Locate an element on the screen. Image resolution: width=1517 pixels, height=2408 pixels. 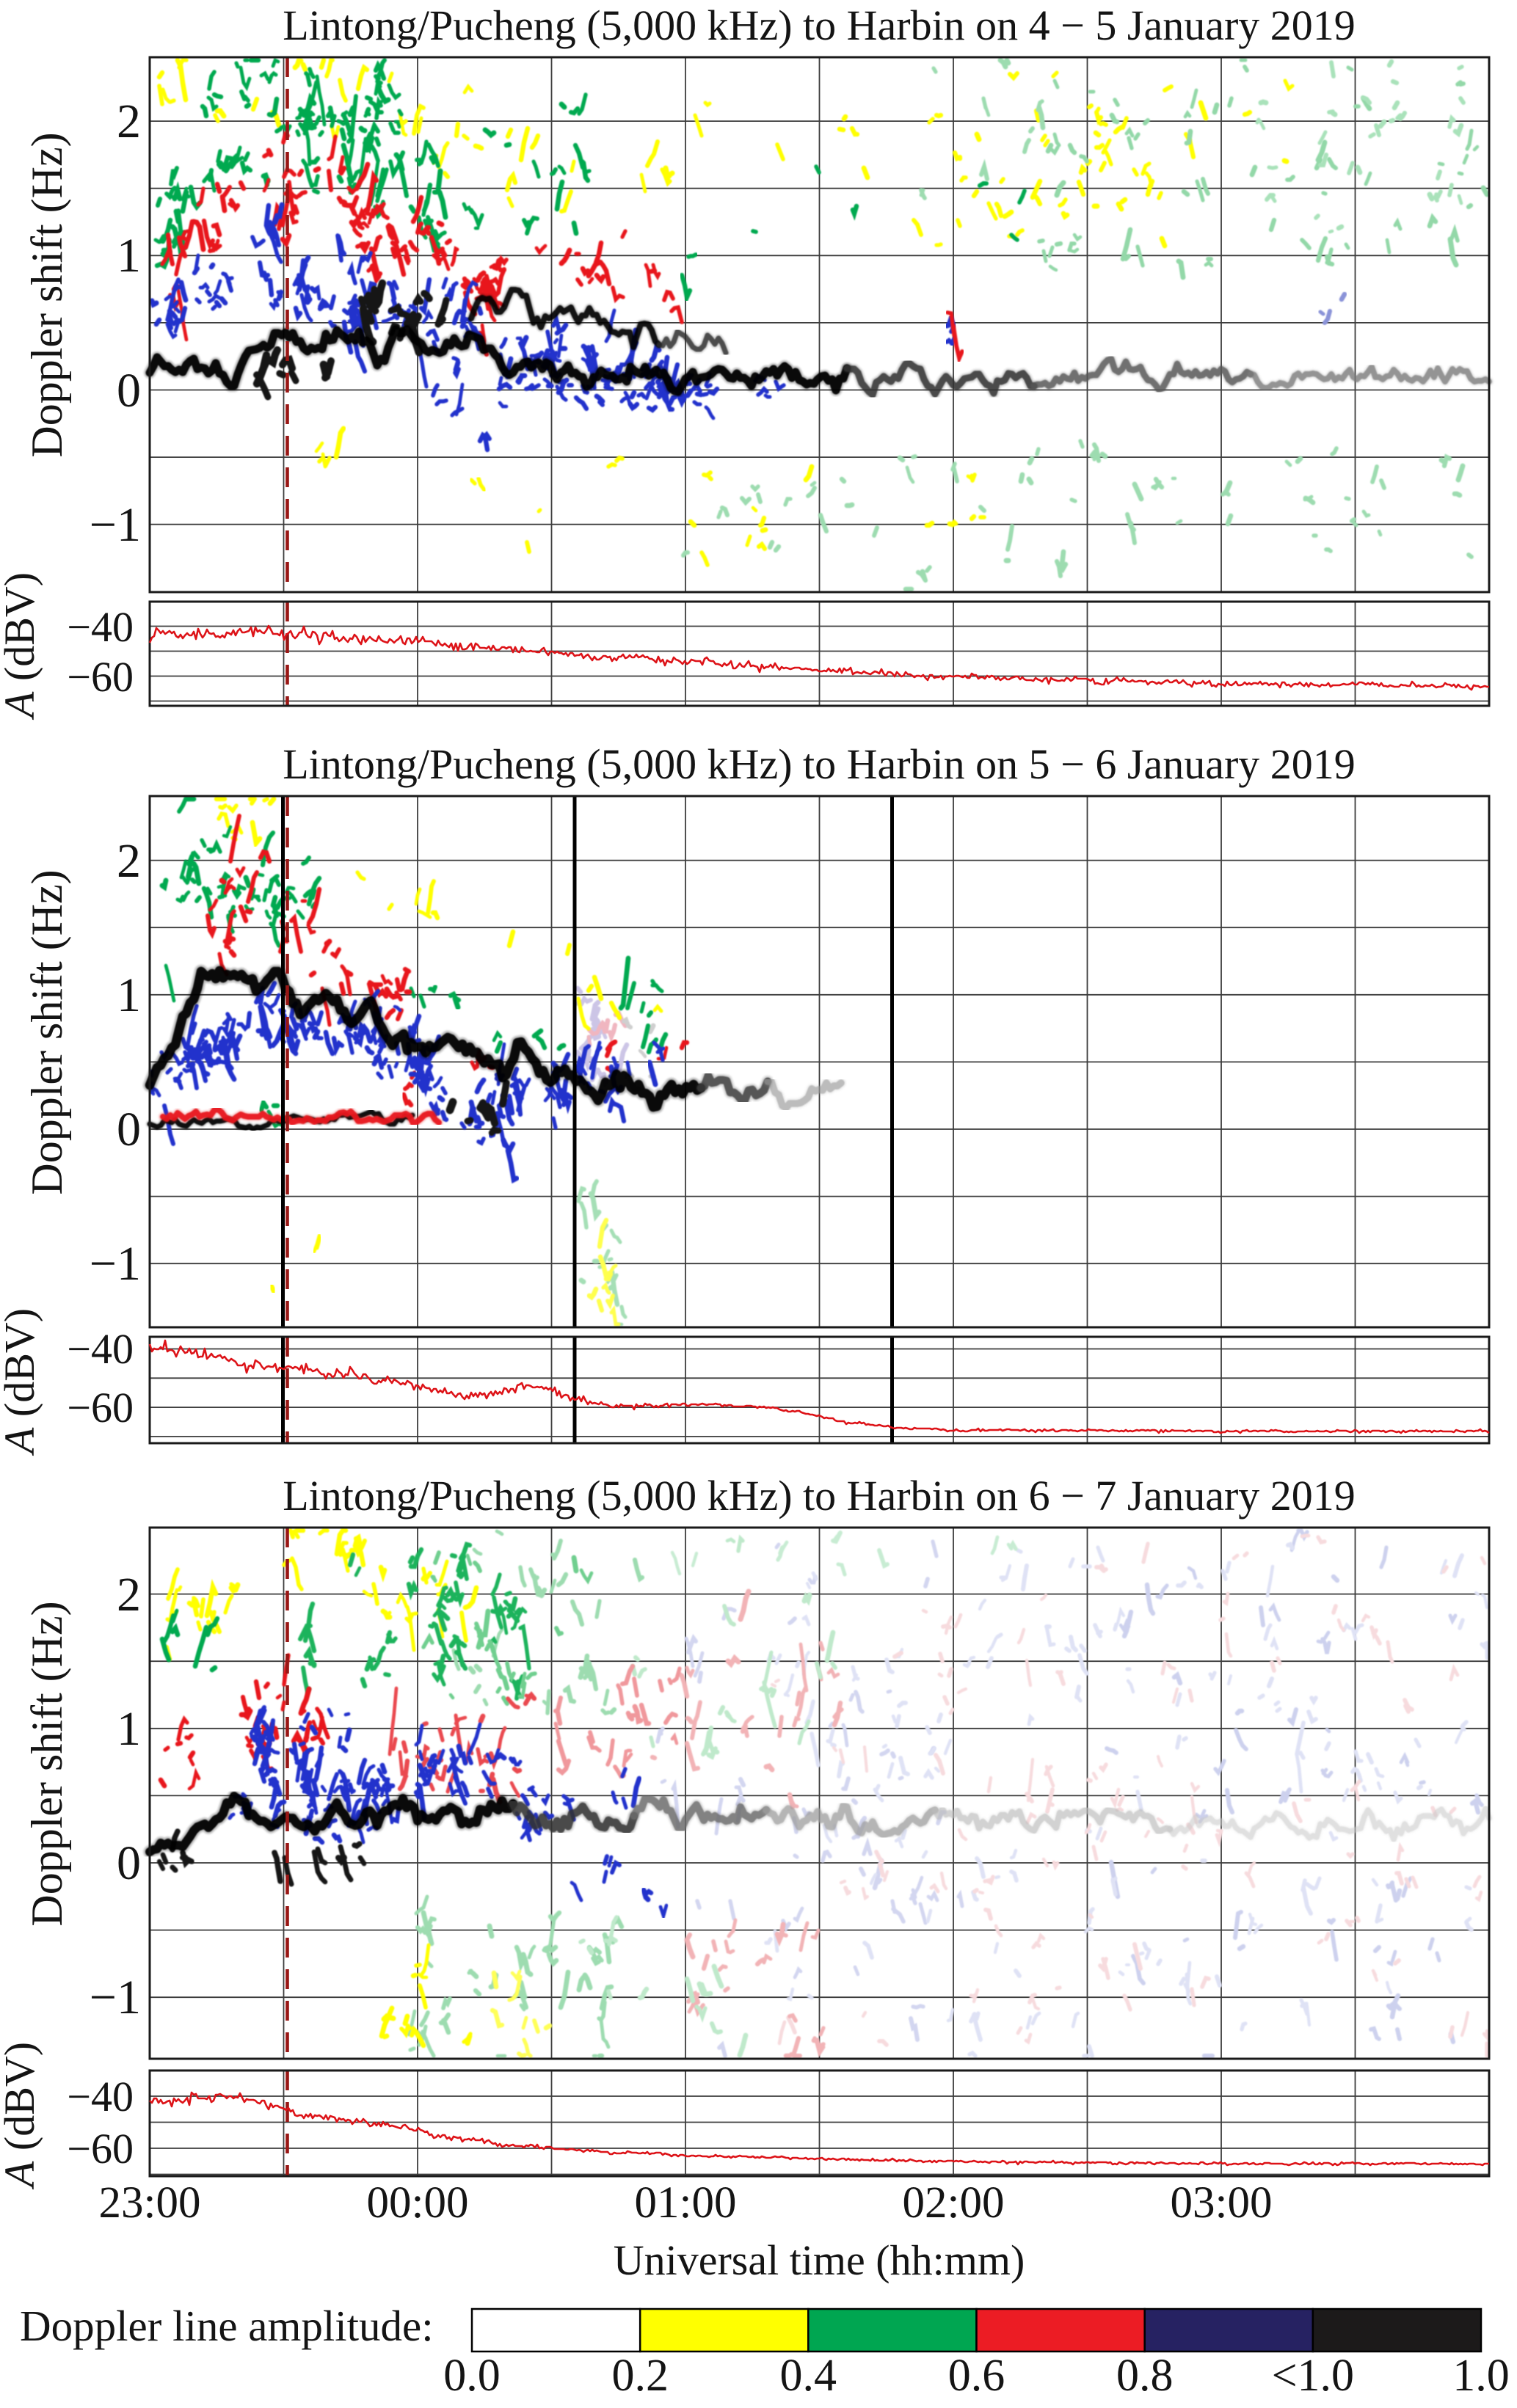
svg-text: Universal time (hh:mm) is located at coordinates (819, 2260).